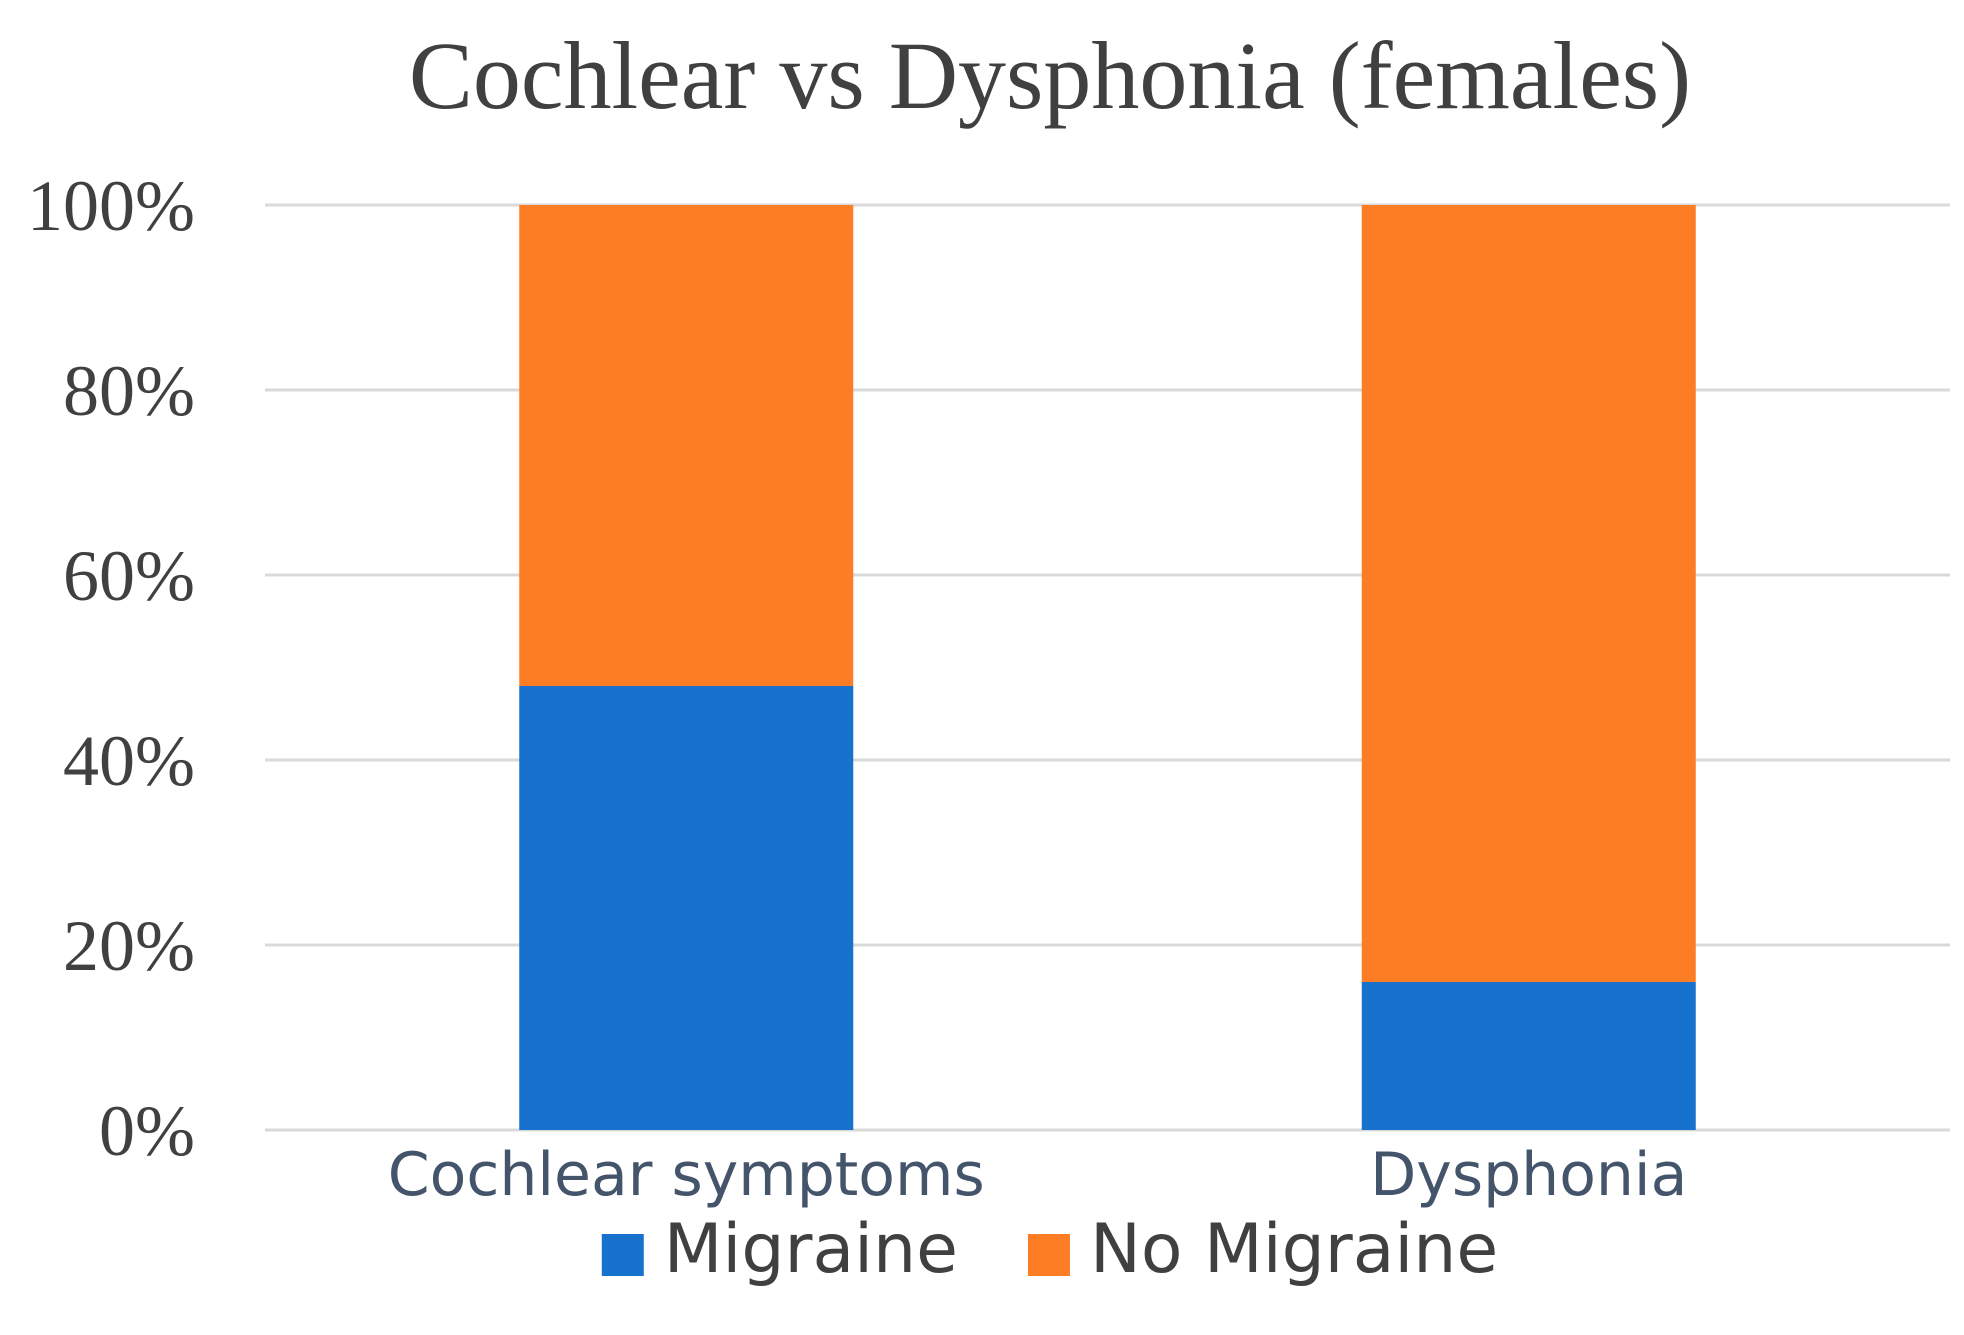  I want to click on legend: Migraine No Migraine, so click(1049, 1249).